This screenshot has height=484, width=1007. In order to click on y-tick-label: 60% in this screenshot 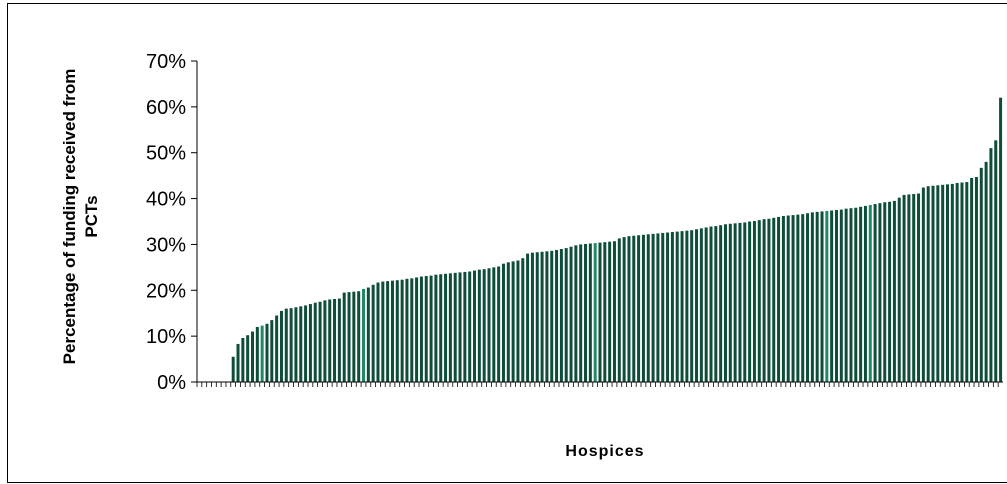, I will do `click(166, 108)`.